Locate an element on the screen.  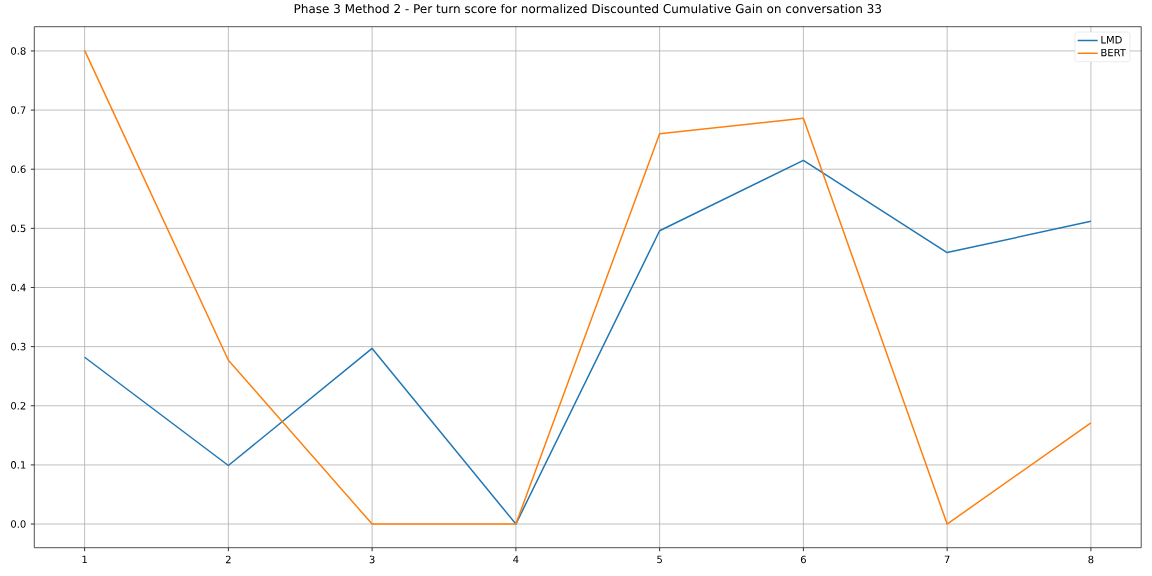
x-tick-label: 3 is located at coordinates (372, 559).